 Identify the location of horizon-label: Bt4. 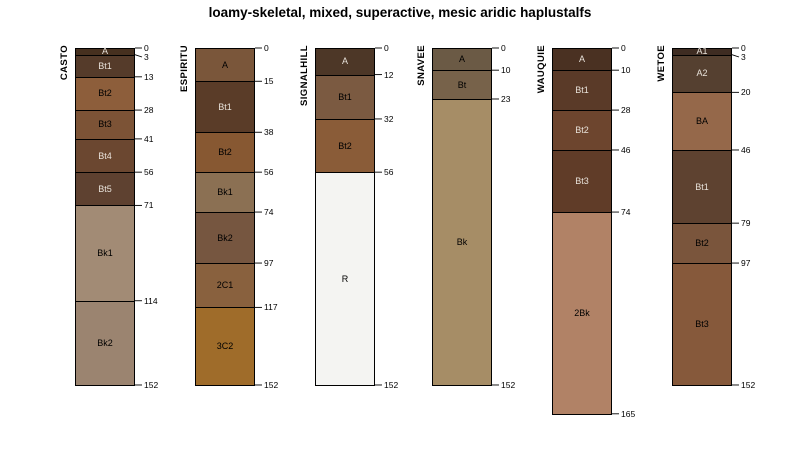
(105, 155).